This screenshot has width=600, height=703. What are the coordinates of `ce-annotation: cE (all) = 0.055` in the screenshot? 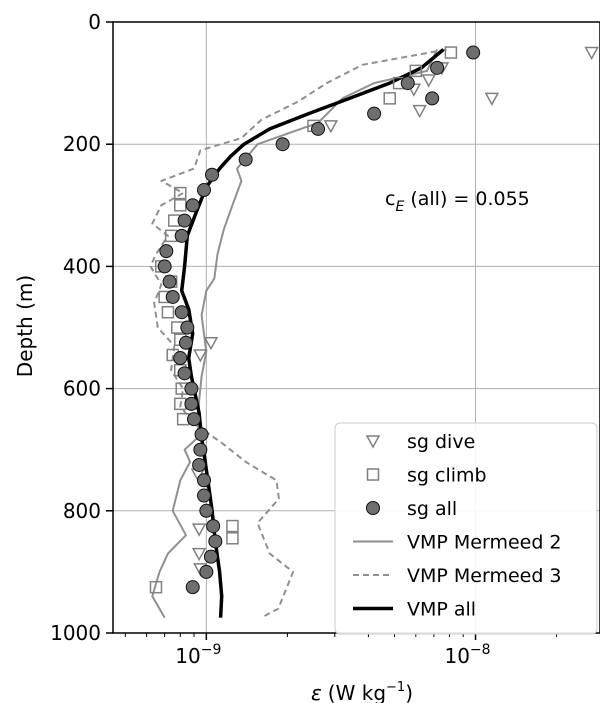 It's located at (457, 201).